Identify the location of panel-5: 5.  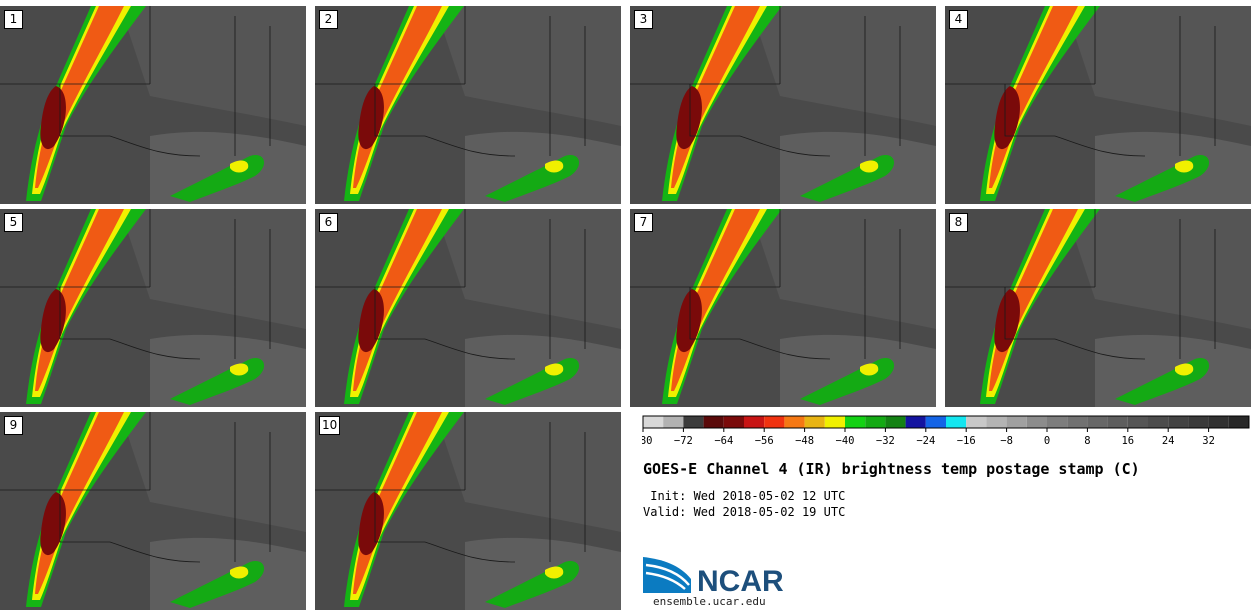
(153, 308).